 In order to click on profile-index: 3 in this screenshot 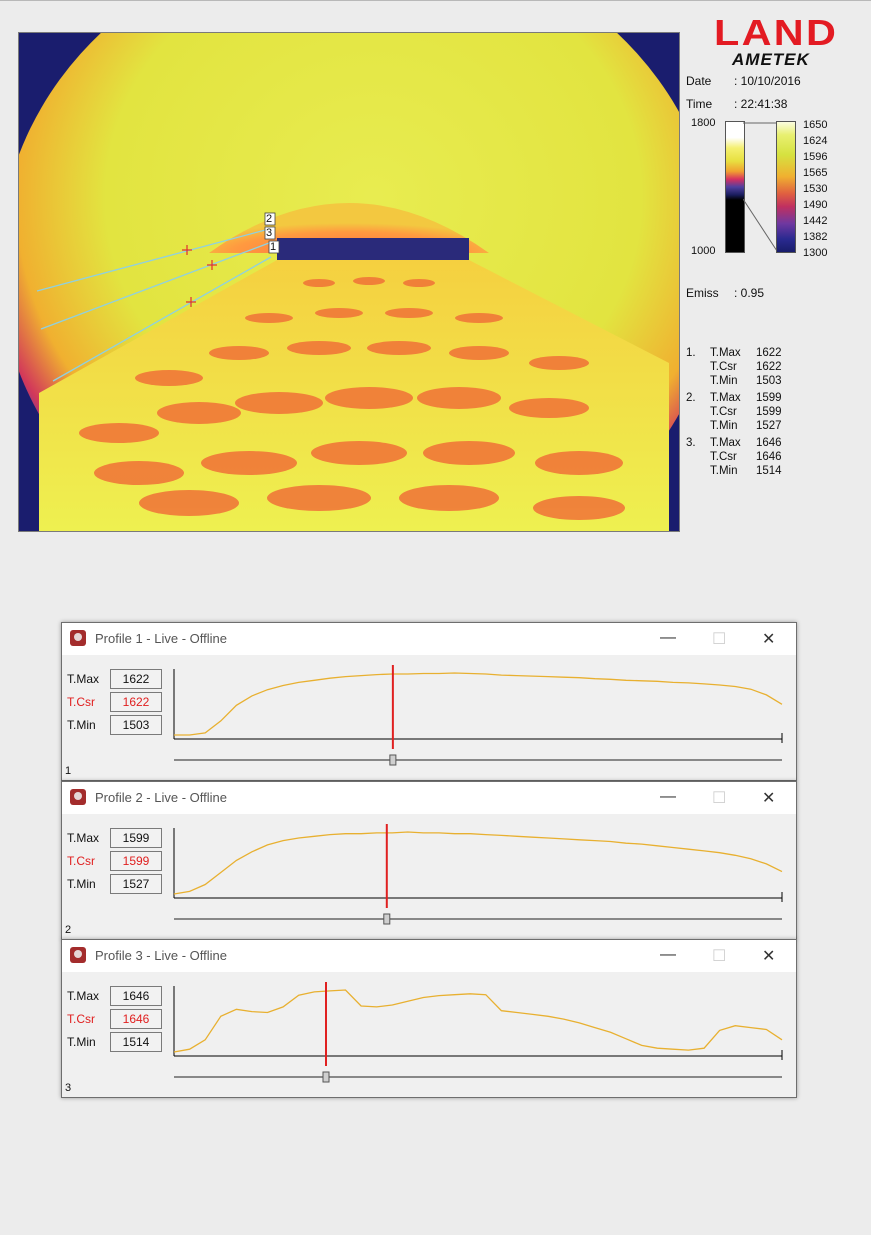, I will do `click(68, 1088)`.